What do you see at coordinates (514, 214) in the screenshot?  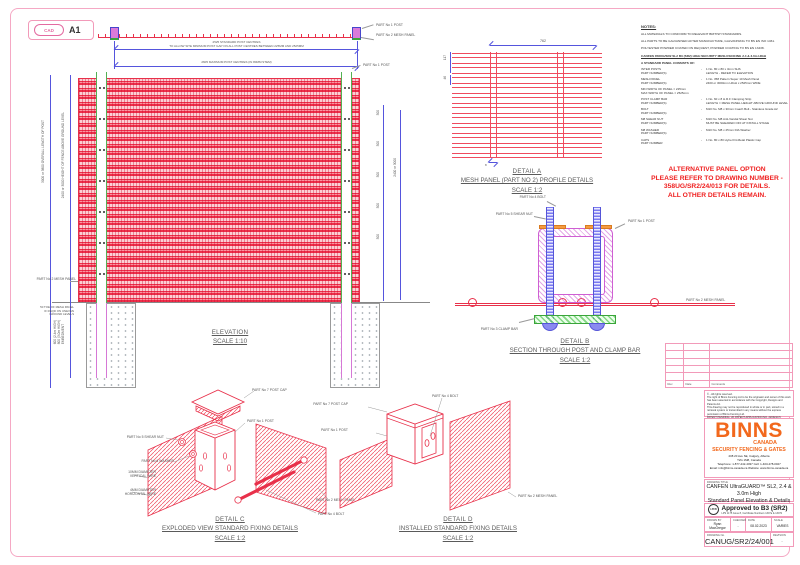 I see `detail-b-shear-nut-label: PART No 5 SHEAR NUT` at bounding box center [514, 214].